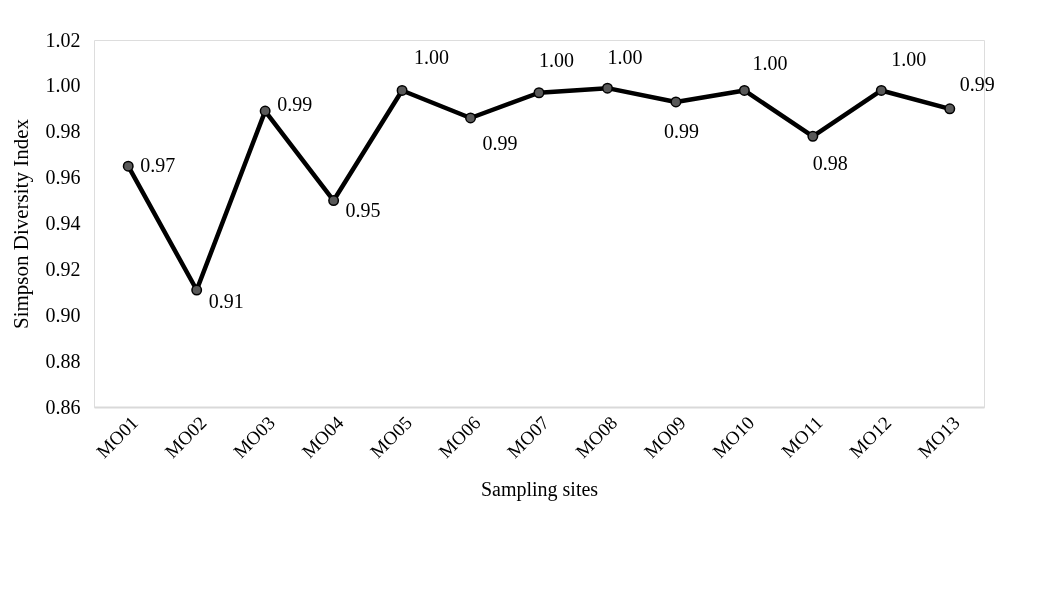 This screenshot has height=594, width=1058. Describe the element at coordinates (830, 163) in the screenshot. I see `data-label: 0.98` at that location.